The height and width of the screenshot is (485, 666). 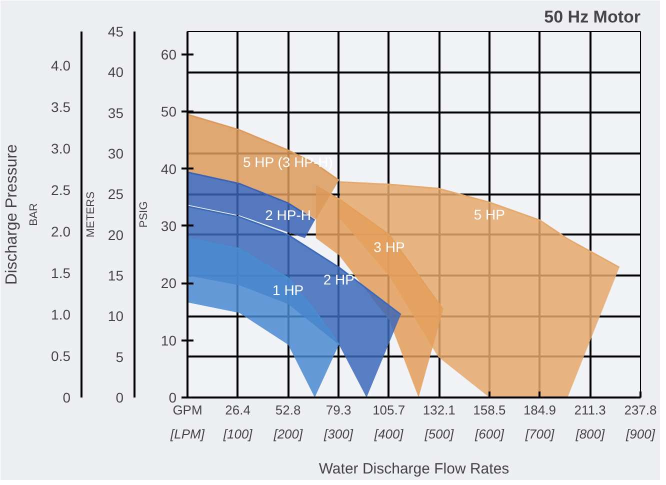 I want to click on x-tick-label: 211.3, so click(x=590, y=410).